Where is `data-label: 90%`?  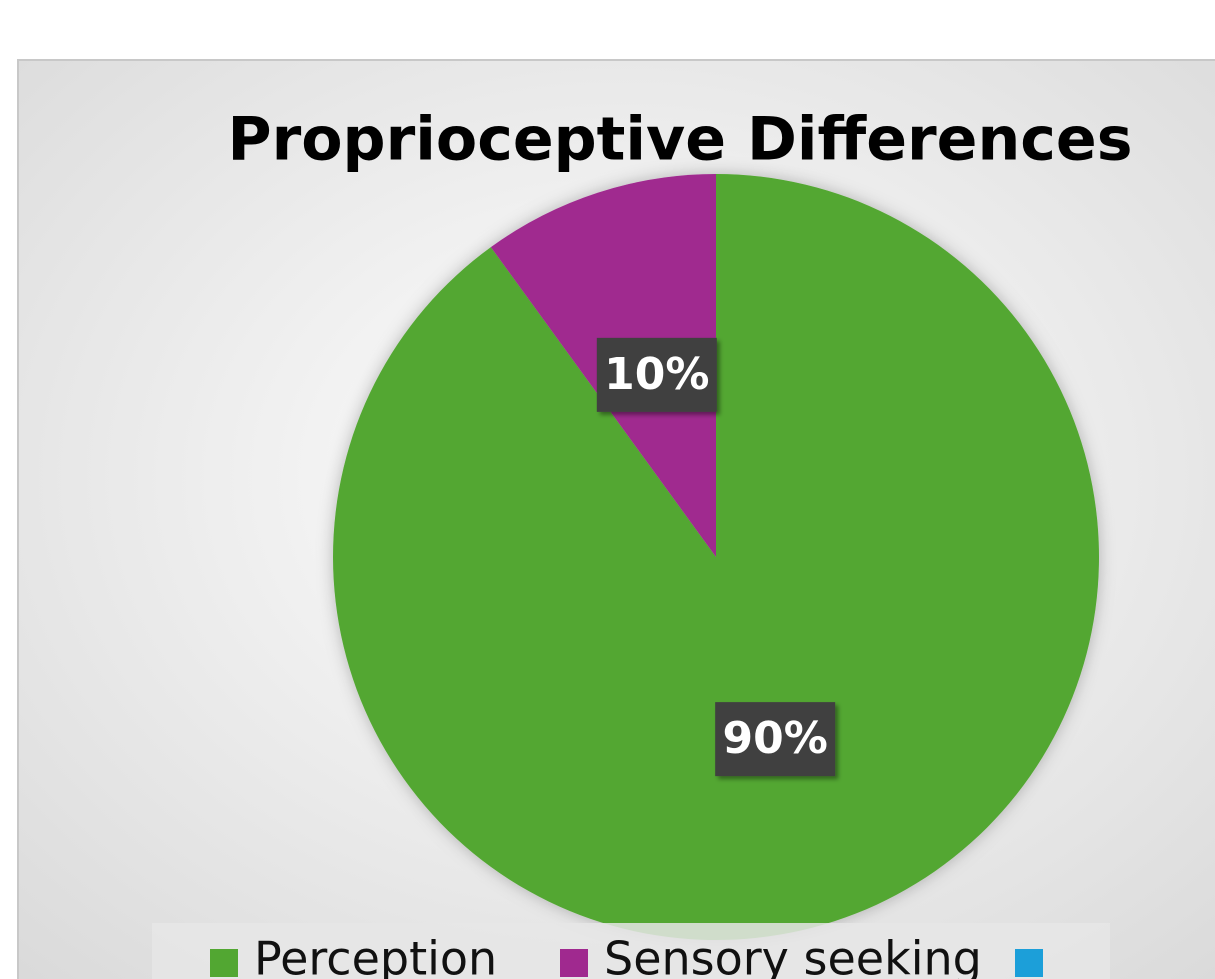
data-label: 90% is located at coordinates (775, 738).